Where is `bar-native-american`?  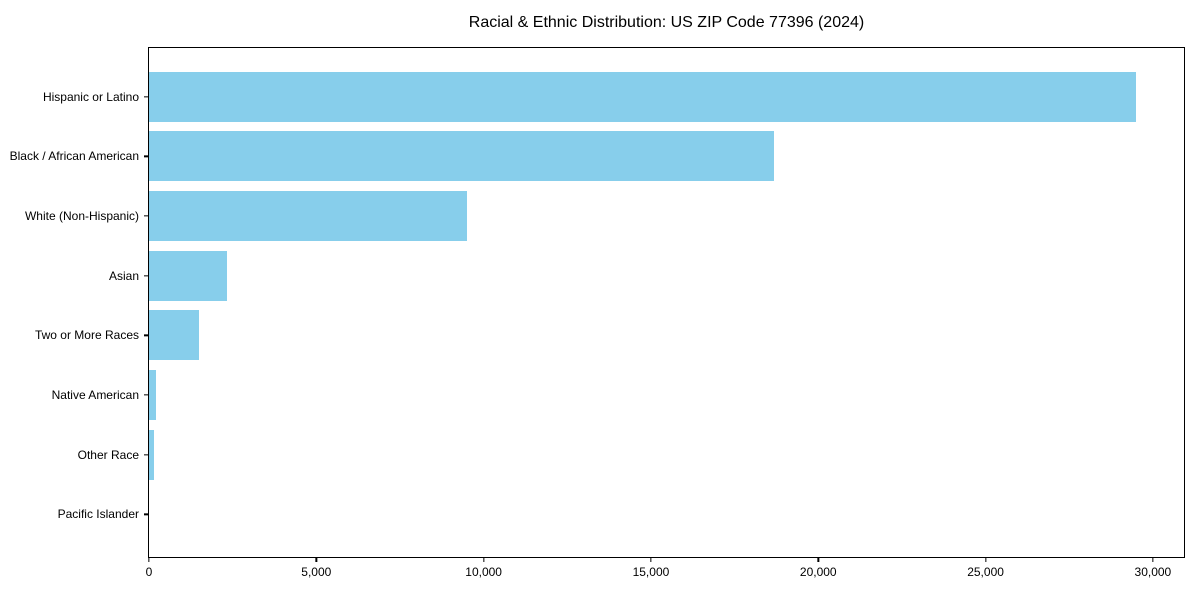 bar-native-american is located at coordinates (152, 395).